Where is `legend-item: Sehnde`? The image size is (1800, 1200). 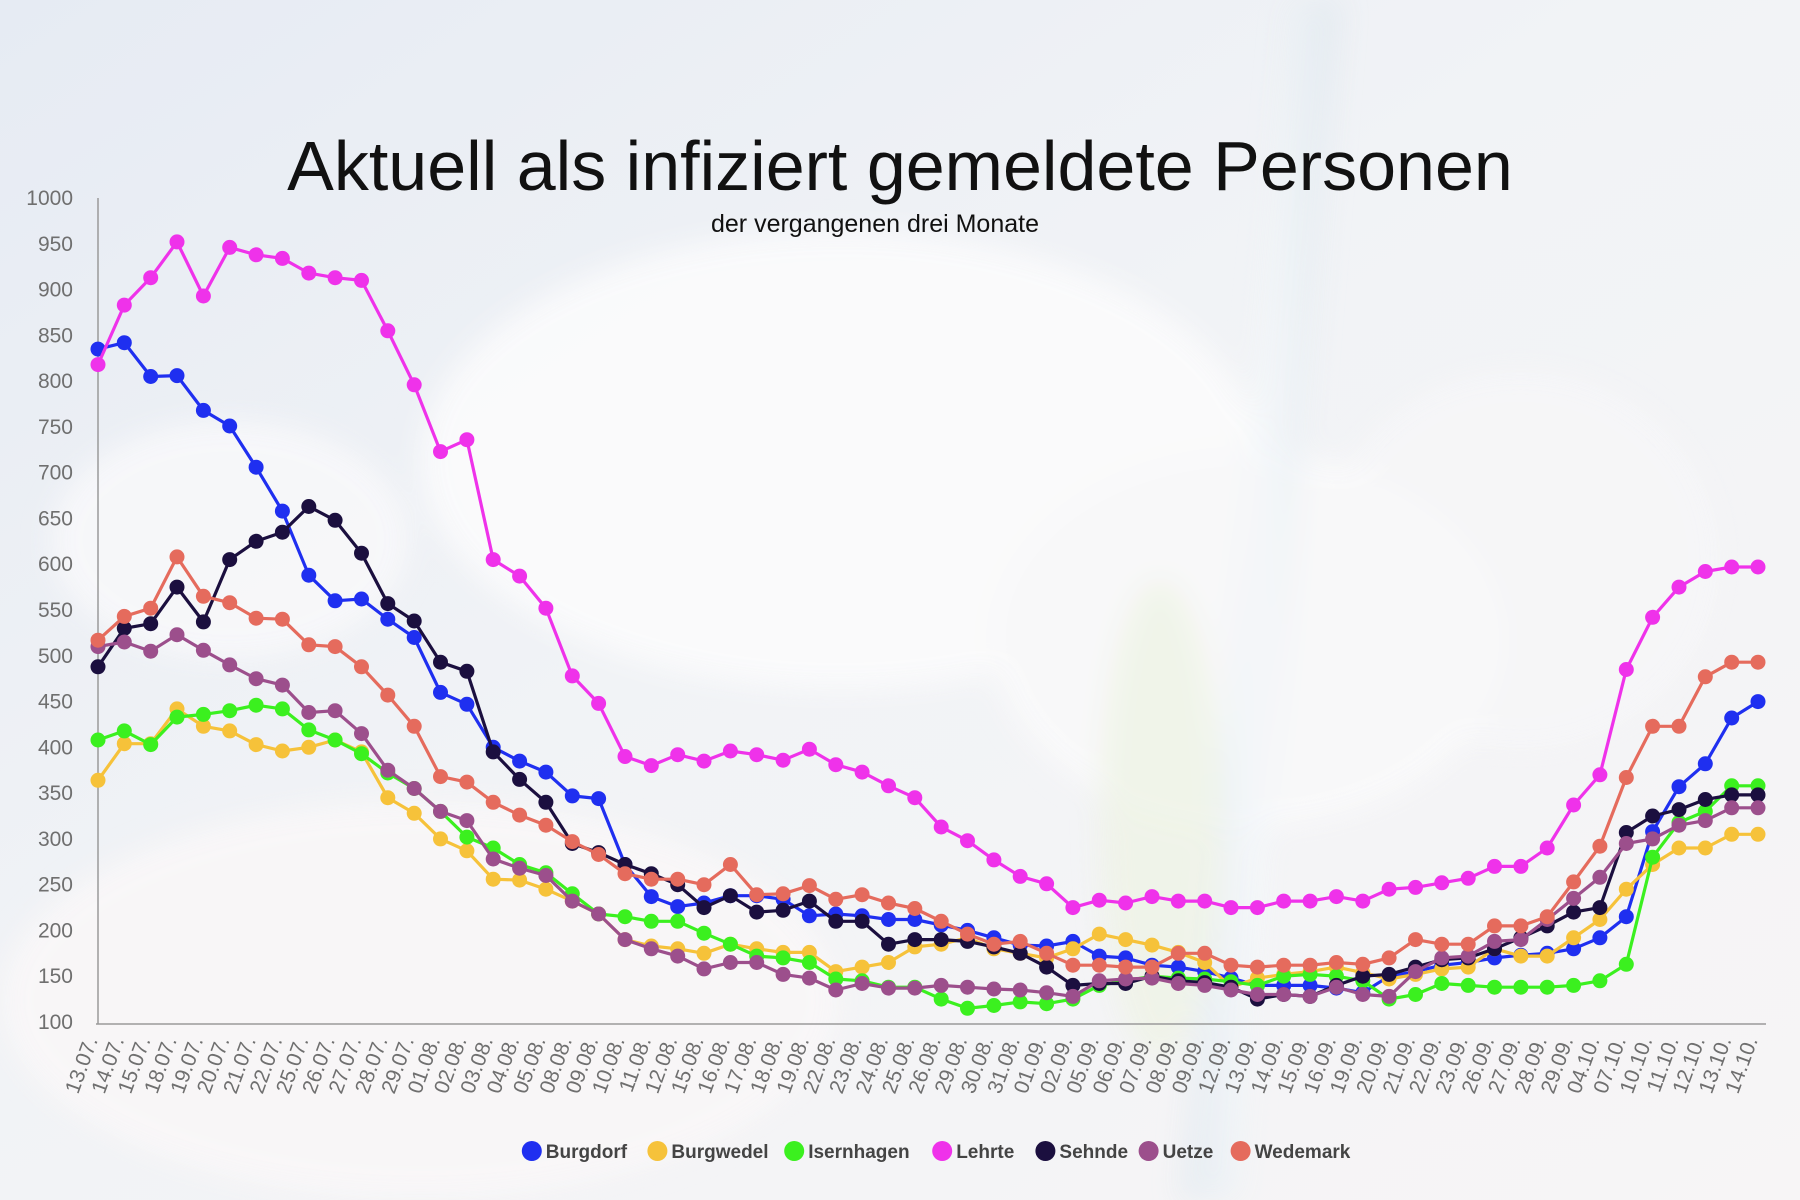 legend-item: Sehnde is located at coordinates (1081, 1152).